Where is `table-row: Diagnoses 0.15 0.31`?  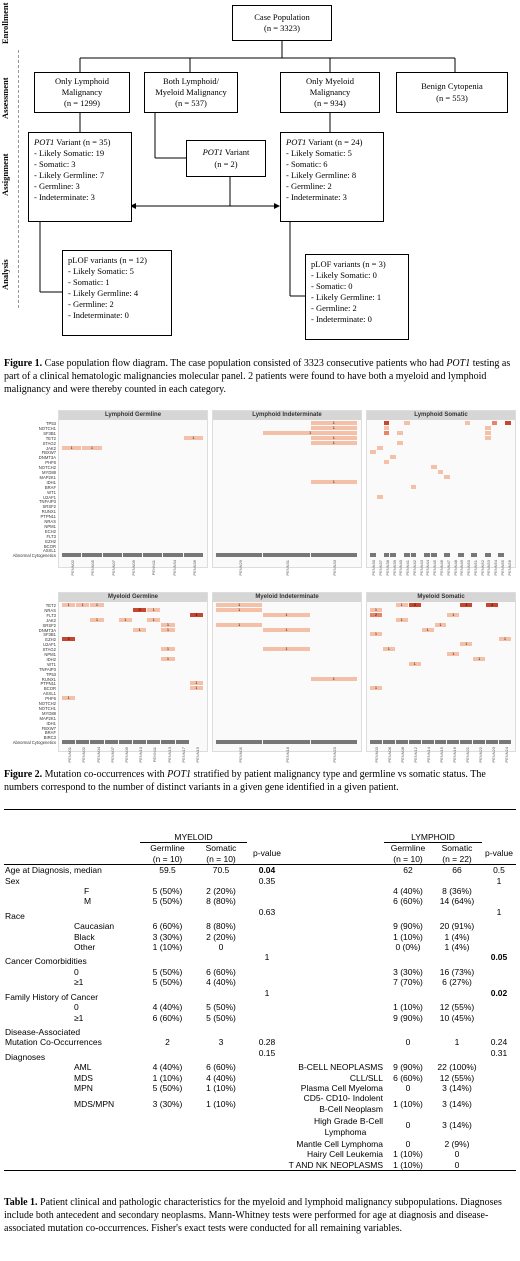 table-row: Diagnoses 0.15 0.31 is located at coordinates (256, 1054).